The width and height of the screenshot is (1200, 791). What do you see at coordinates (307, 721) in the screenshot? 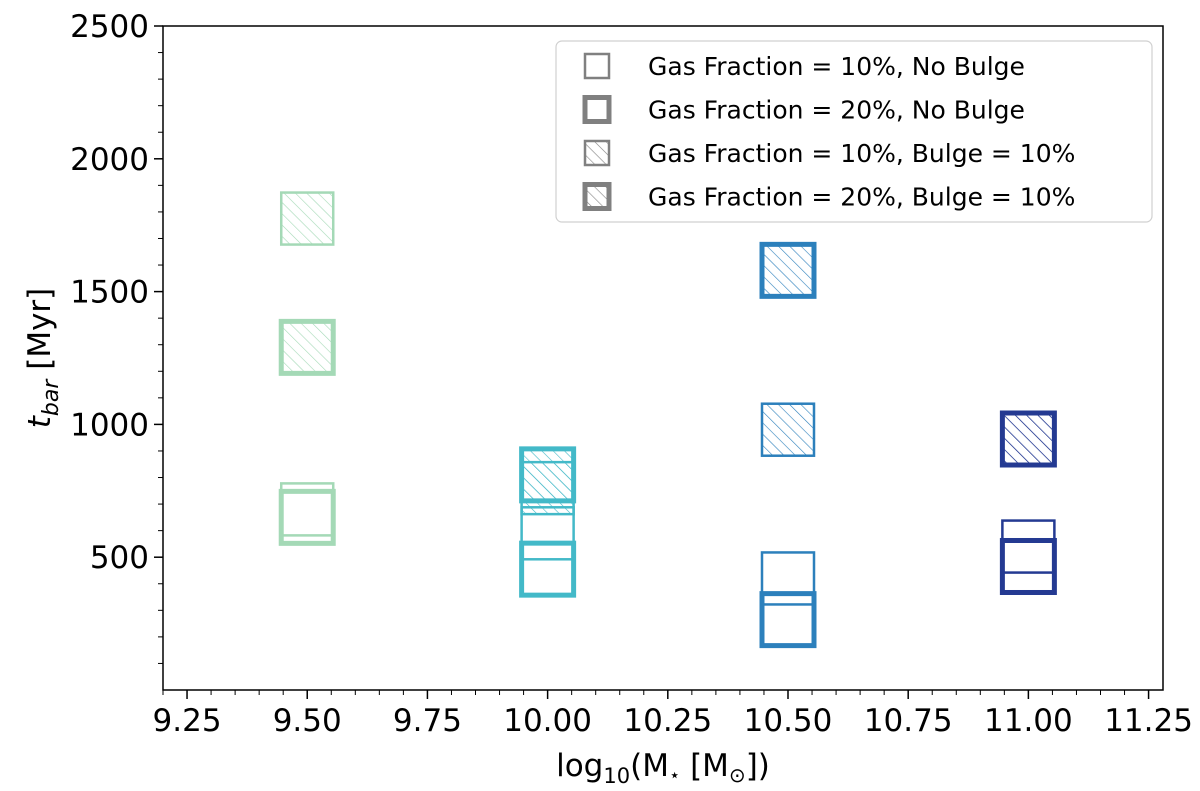
I see `x-tick-label: 9.50` at bounding box center [307, 721].